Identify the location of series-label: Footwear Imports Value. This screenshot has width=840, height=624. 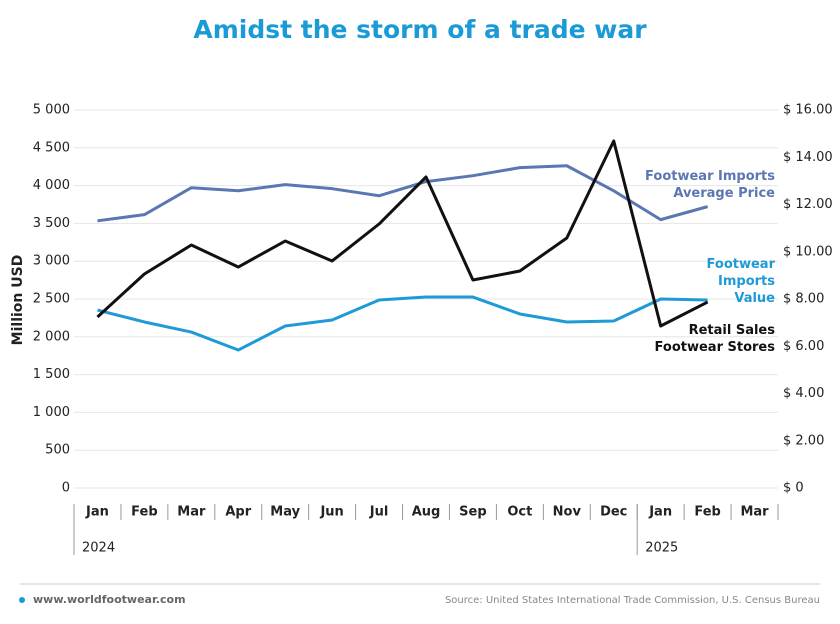
(740, 281).